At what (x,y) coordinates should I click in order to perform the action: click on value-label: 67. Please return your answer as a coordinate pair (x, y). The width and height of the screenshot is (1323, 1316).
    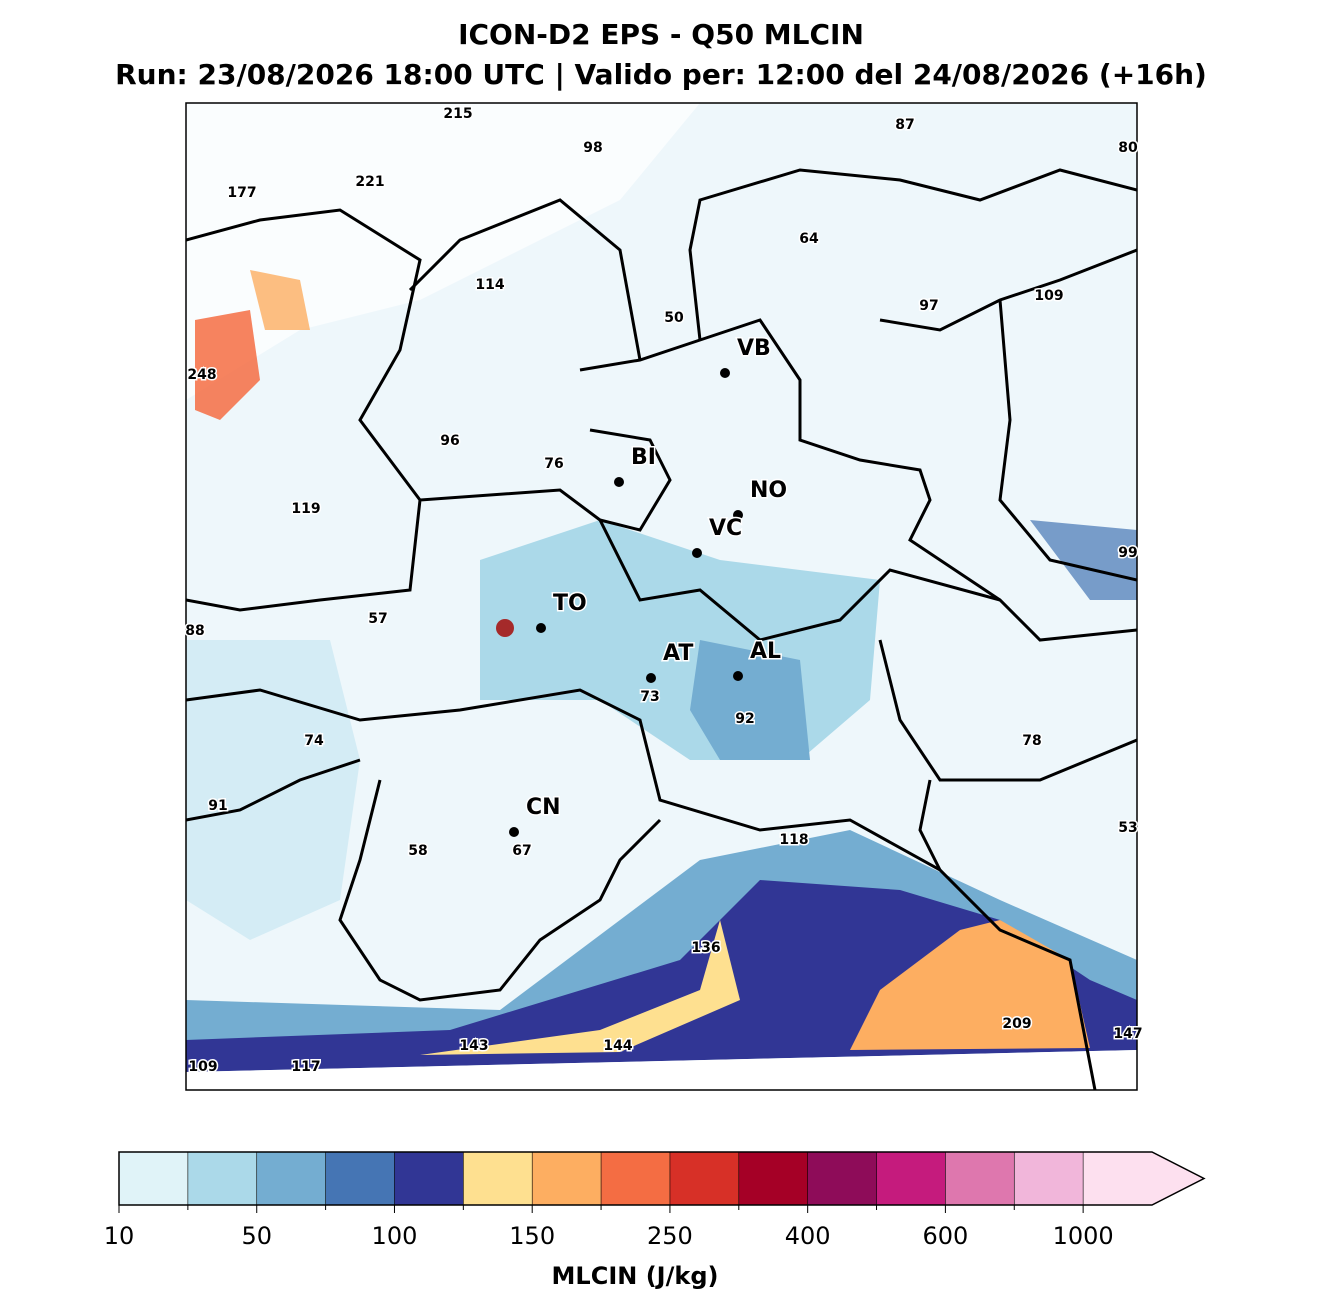
    Looking at the image, I should click on (521, 851).